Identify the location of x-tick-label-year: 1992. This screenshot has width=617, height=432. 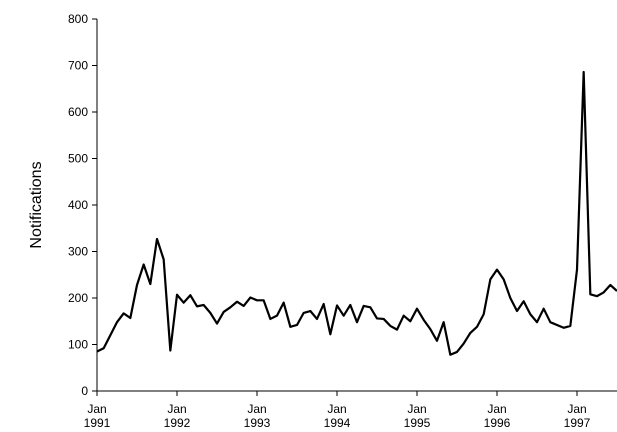
(177, 423).